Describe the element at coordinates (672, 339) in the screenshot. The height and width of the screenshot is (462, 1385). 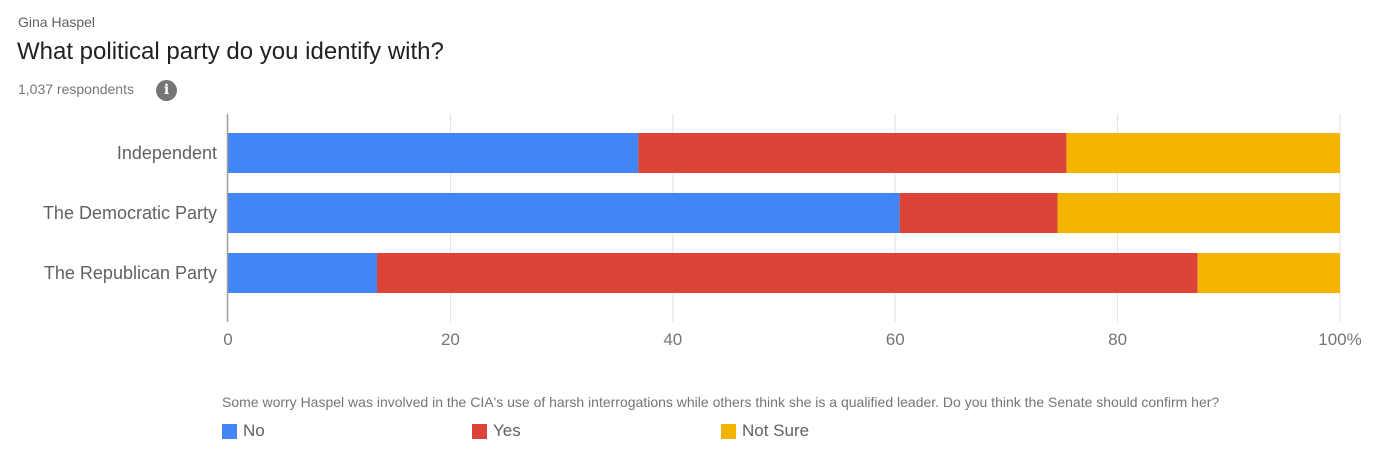
I see `x-tick-label: 40` at that location.